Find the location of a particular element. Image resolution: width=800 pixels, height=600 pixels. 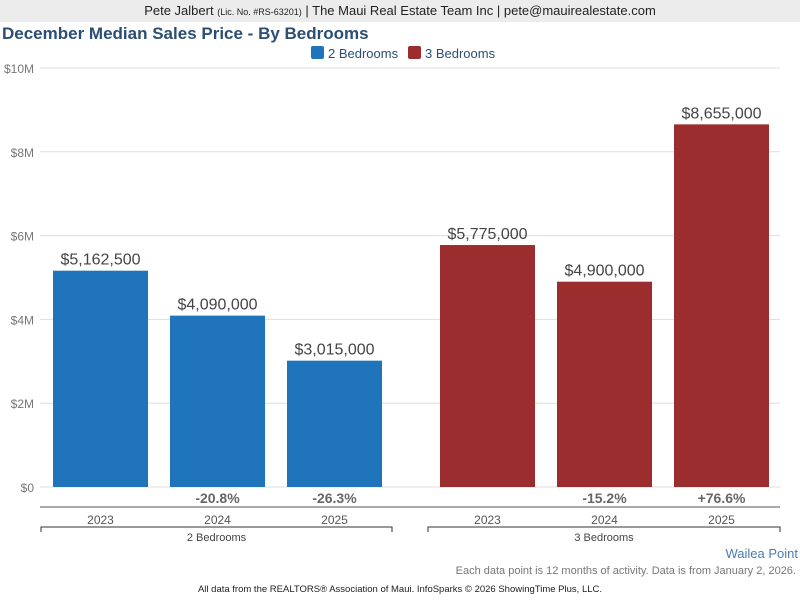

agent-name: Pete Jalbert is located at coordinates (179, 10).